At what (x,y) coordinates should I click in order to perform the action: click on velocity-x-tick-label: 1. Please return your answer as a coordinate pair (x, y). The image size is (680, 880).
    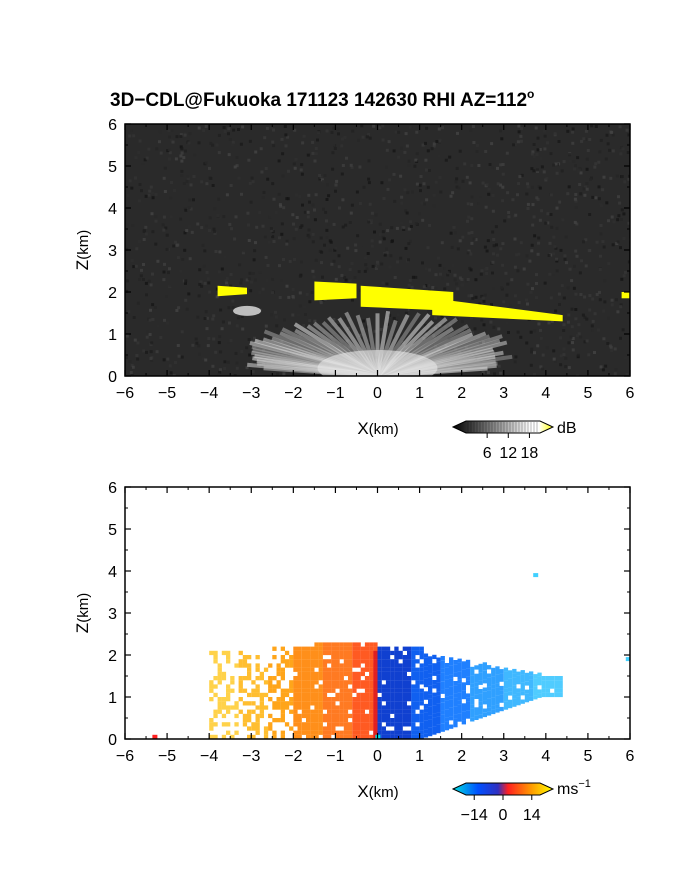
    Looking at the image, I should click on (419, 756).